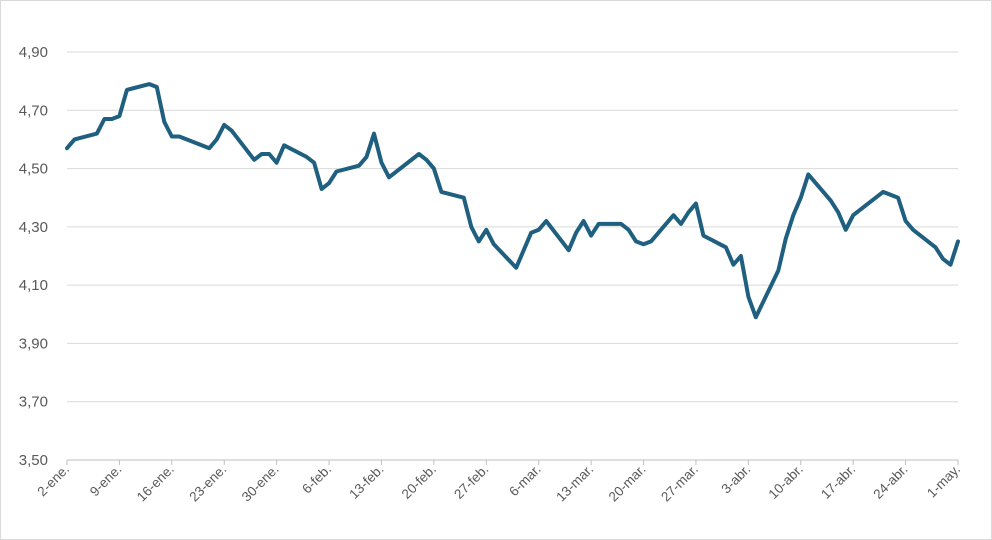  I want to click on y-tick-label: 4,10, so click(33, 285).